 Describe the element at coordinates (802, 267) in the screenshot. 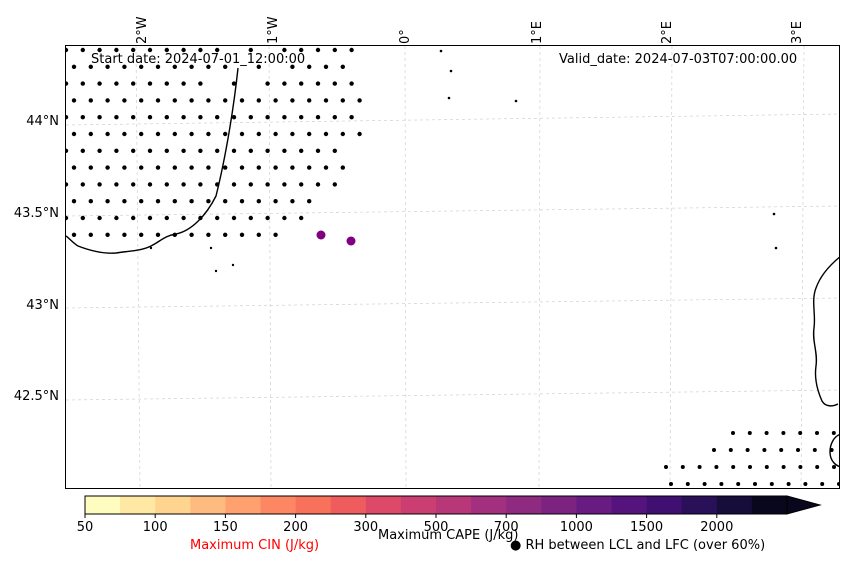

I see `meridian-3e` at that location.